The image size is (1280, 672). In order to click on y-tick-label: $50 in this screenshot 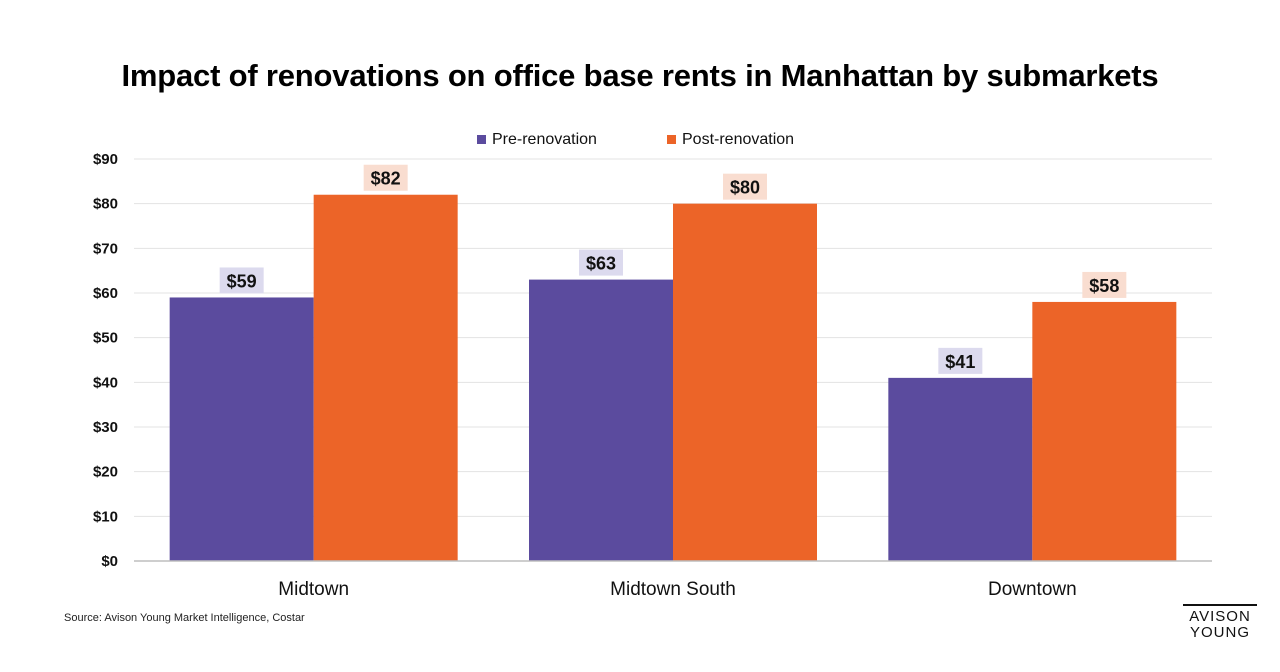, I will do `click(105, 338)`.